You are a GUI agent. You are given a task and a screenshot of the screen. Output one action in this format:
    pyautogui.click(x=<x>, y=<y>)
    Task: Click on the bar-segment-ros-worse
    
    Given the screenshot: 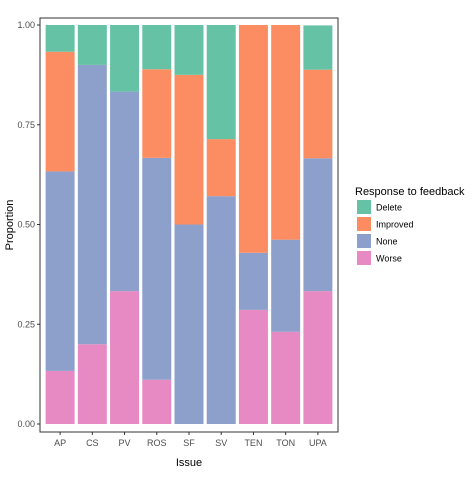 What is the action you would take?
    pyautogui.click(x=157, y=401)
    